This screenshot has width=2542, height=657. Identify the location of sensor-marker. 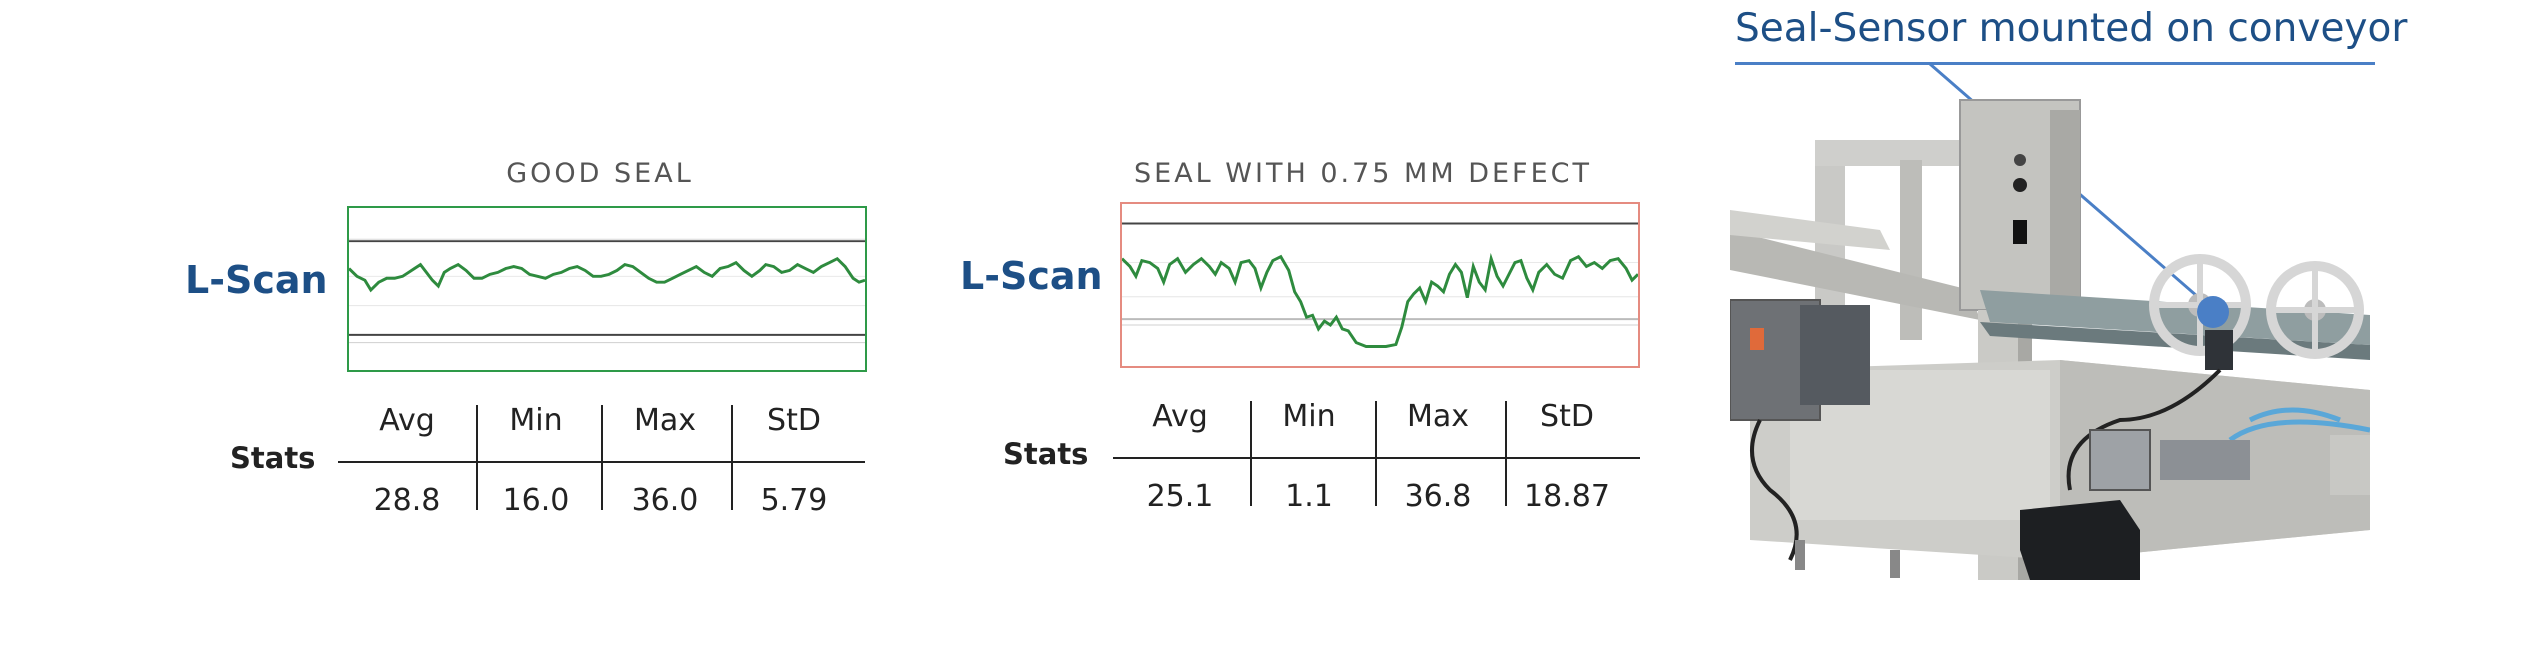
(2213, 312).